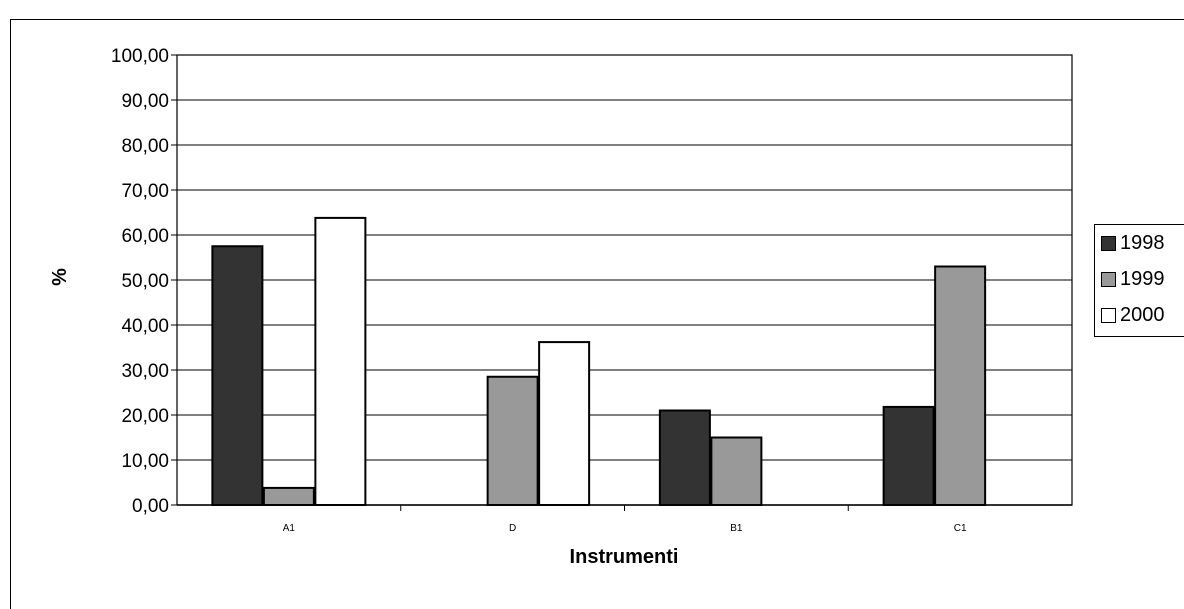  Describe the element at coordinates (1142, 243) in the screenshot. I see `legend-label-1998: 1998` at that location.